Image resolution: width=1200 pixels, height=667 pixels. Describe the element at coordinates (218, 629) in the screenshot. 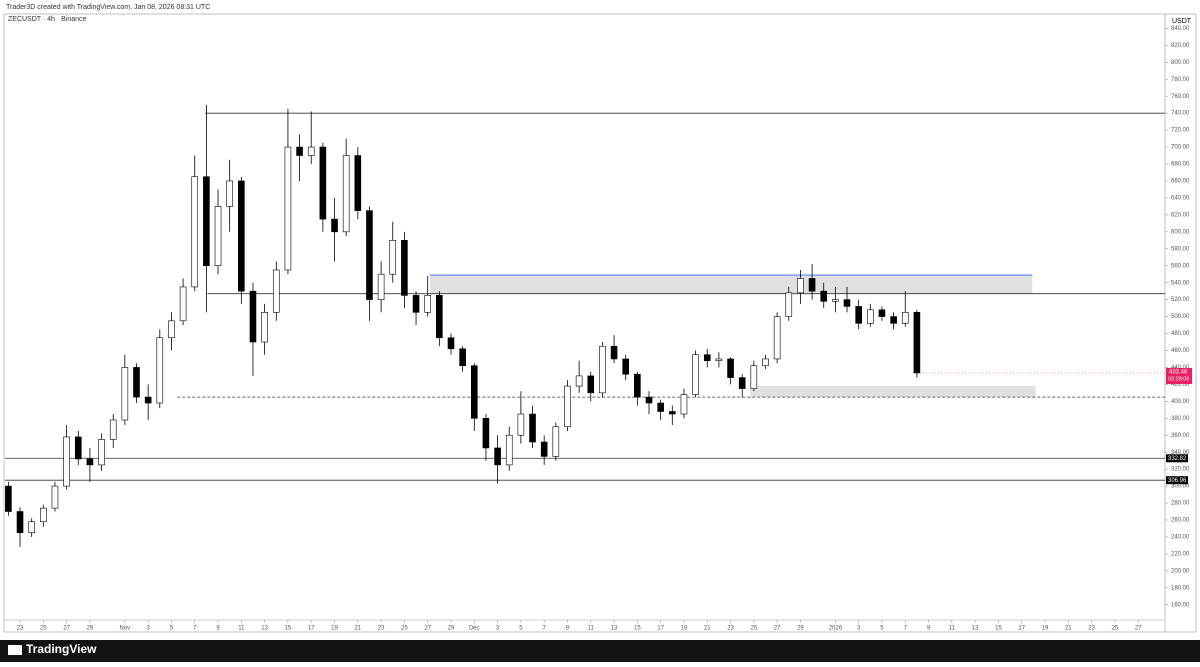

I see `x-tick-label: 9` at that location.